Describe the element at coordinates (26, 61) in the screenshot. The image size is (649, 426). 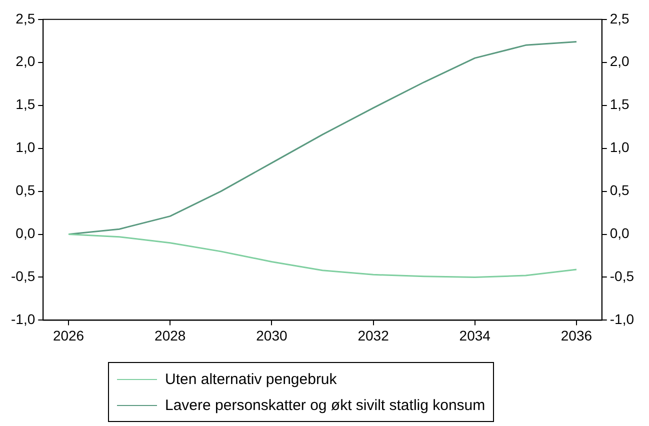
I see `y-tick-label: 2,0` at that location.